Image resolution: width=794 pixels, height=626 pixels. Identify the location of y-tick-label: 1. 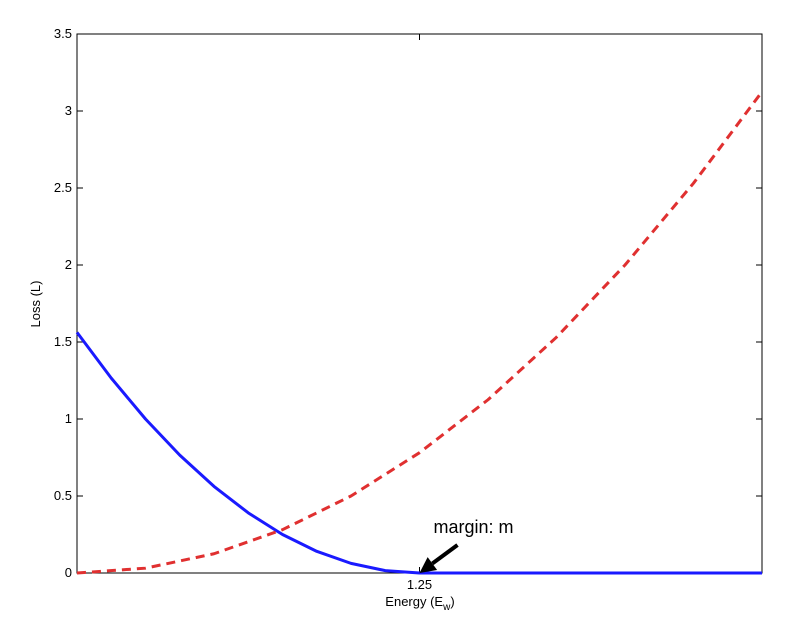
(68, 418).